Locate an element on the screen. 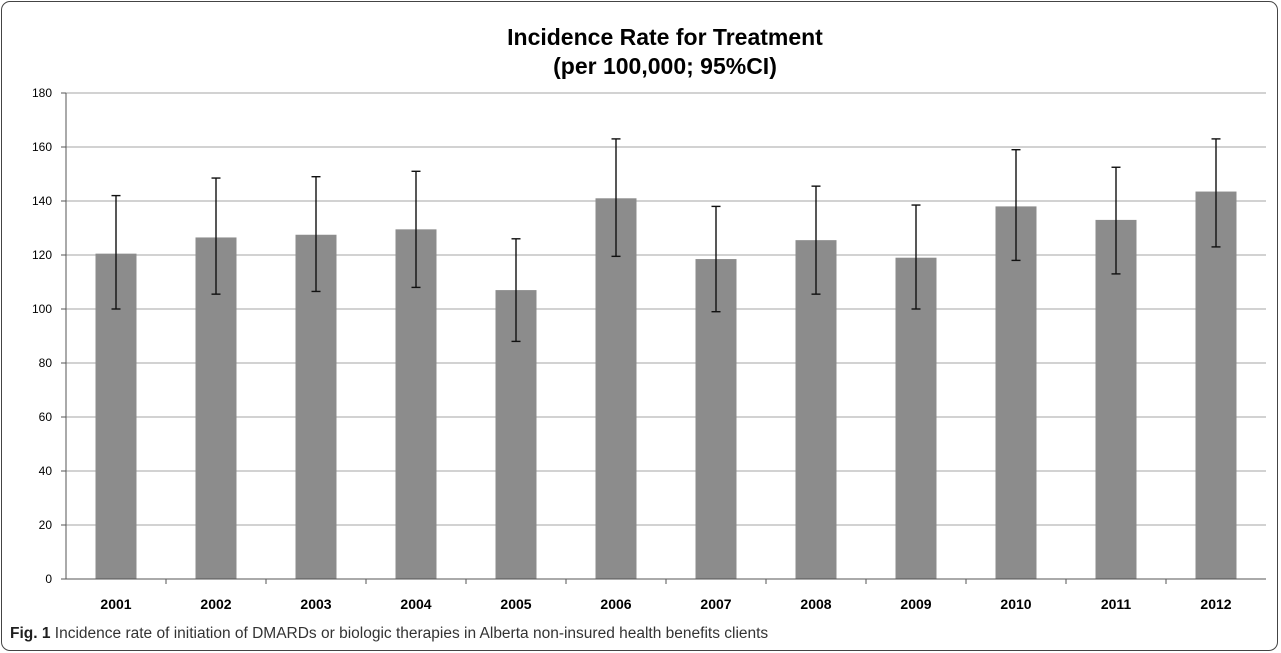 The image size is (1281, 653). y-tick-label-0: 0 is located at coordinates (48, 579).